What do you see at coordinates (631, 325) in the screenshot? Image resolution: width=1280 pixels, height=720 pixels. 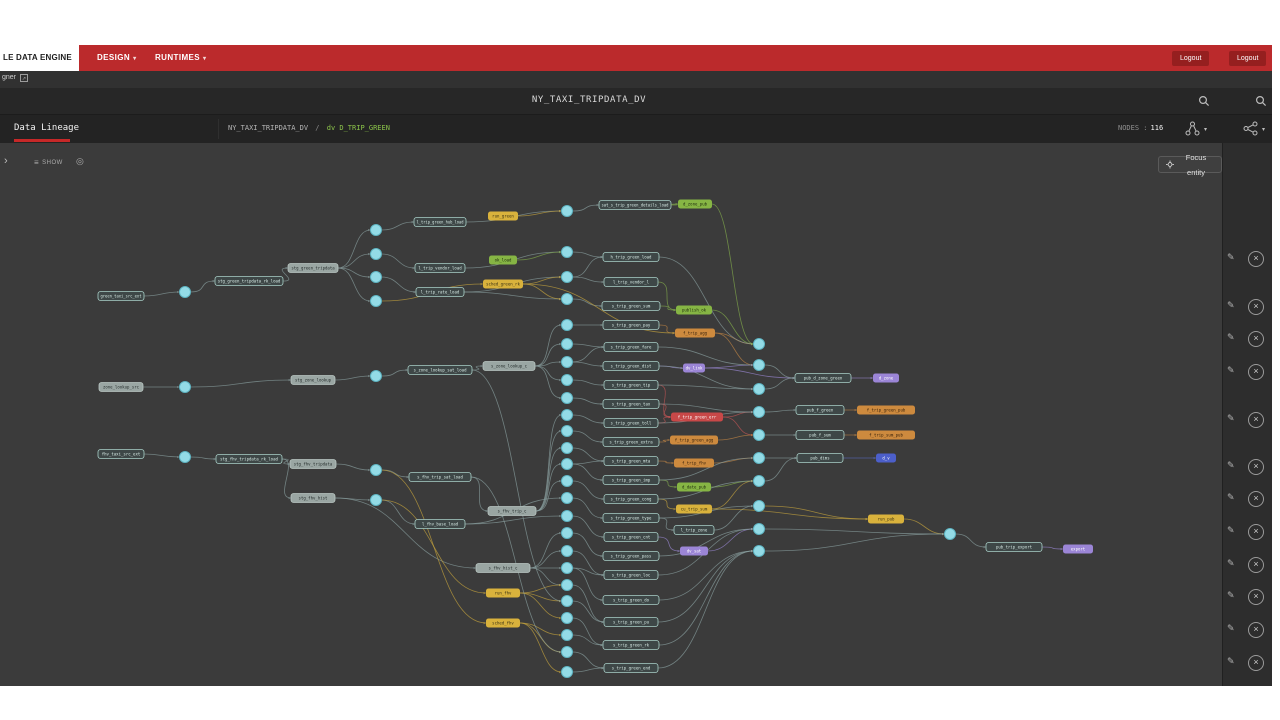 I see `graph-node-p28: s_trip_green_pay` at bounding box center [631, 325].